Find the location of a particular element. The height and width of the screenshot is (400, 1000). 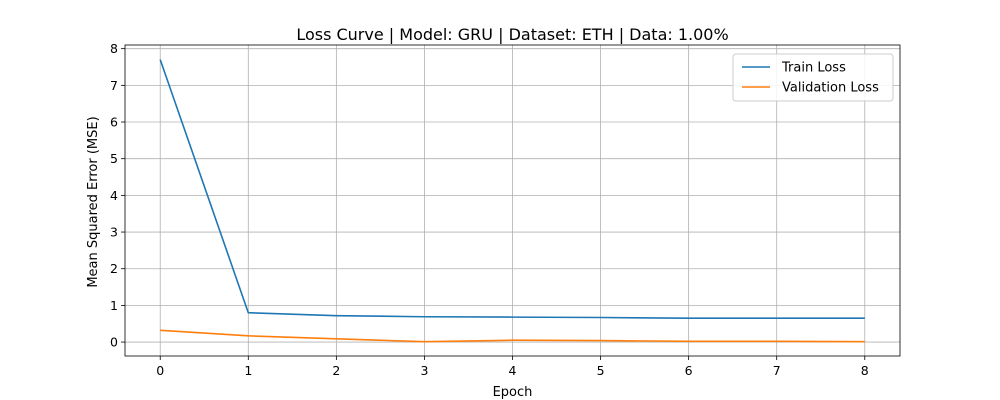

x-tick-label: 0 is located at coordinates (160, 370).